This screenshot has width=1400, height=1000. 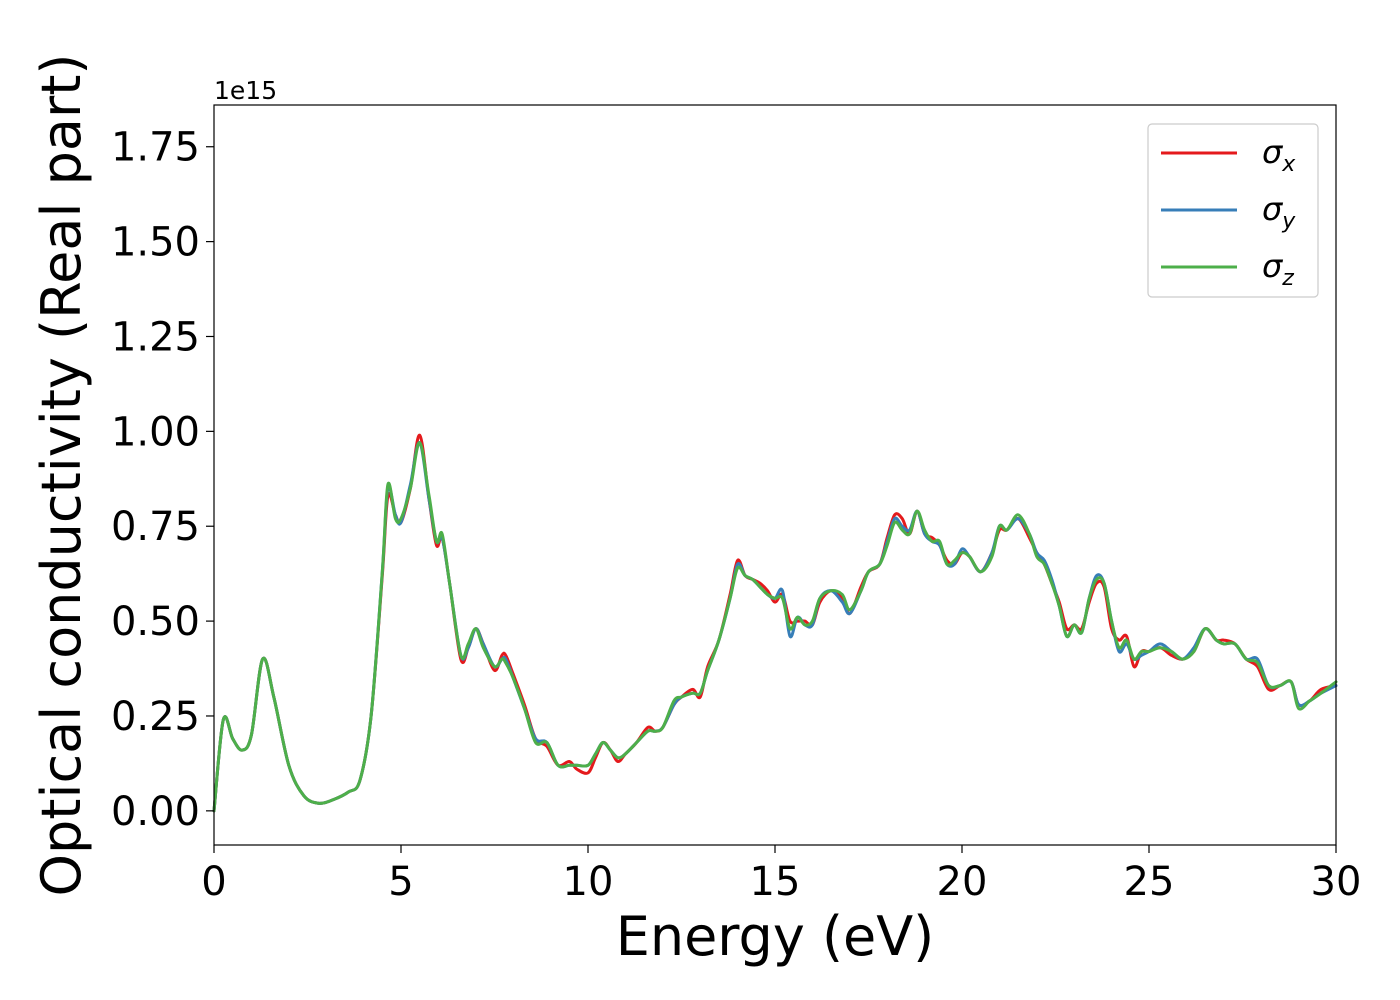 I want to click on x-axis-title: Energy (eV), so click(x=775, y=936).